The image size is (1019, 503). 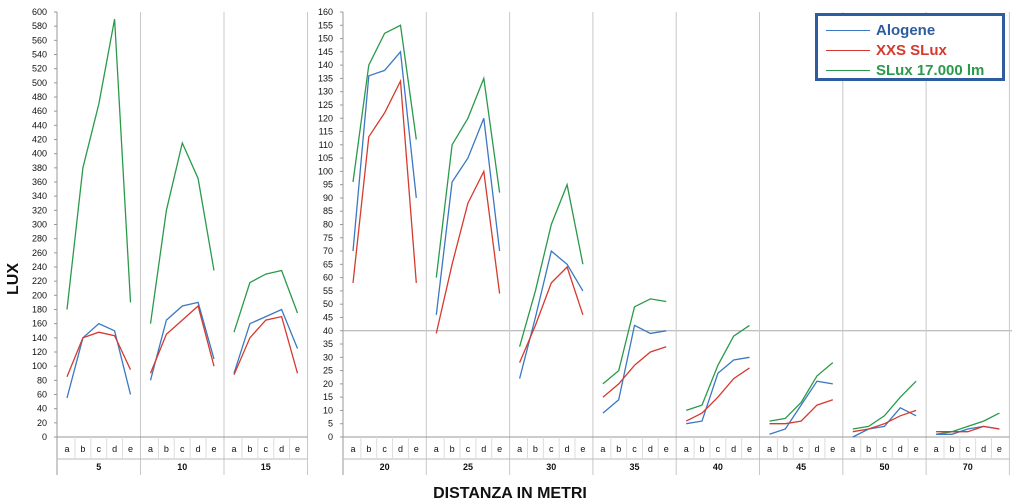 I want to click on y-tick-label: 50, so click(x=328, y=304).